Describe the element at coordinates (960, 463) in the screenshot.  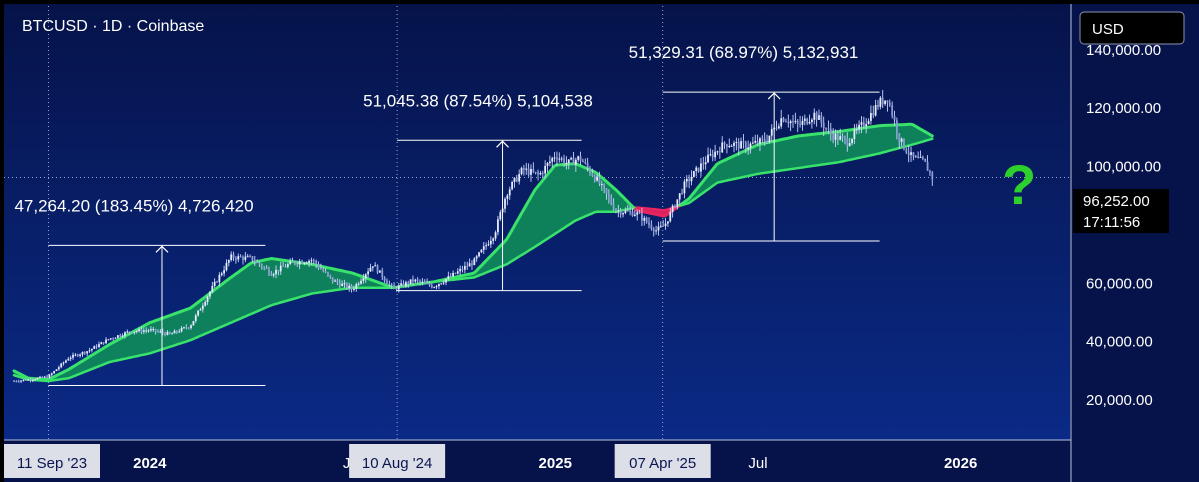
I see `x-tick-label-4: 2026` at that location.